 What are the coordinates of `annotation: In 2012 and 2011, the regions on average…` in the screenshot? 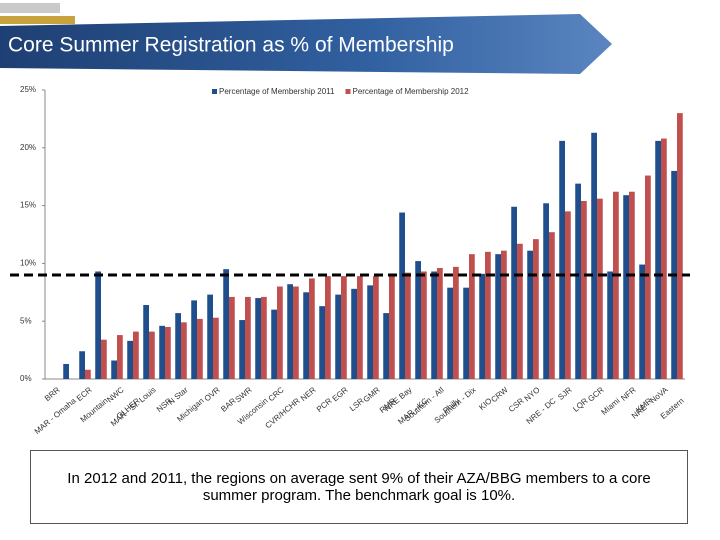 It's located at (359, 487).